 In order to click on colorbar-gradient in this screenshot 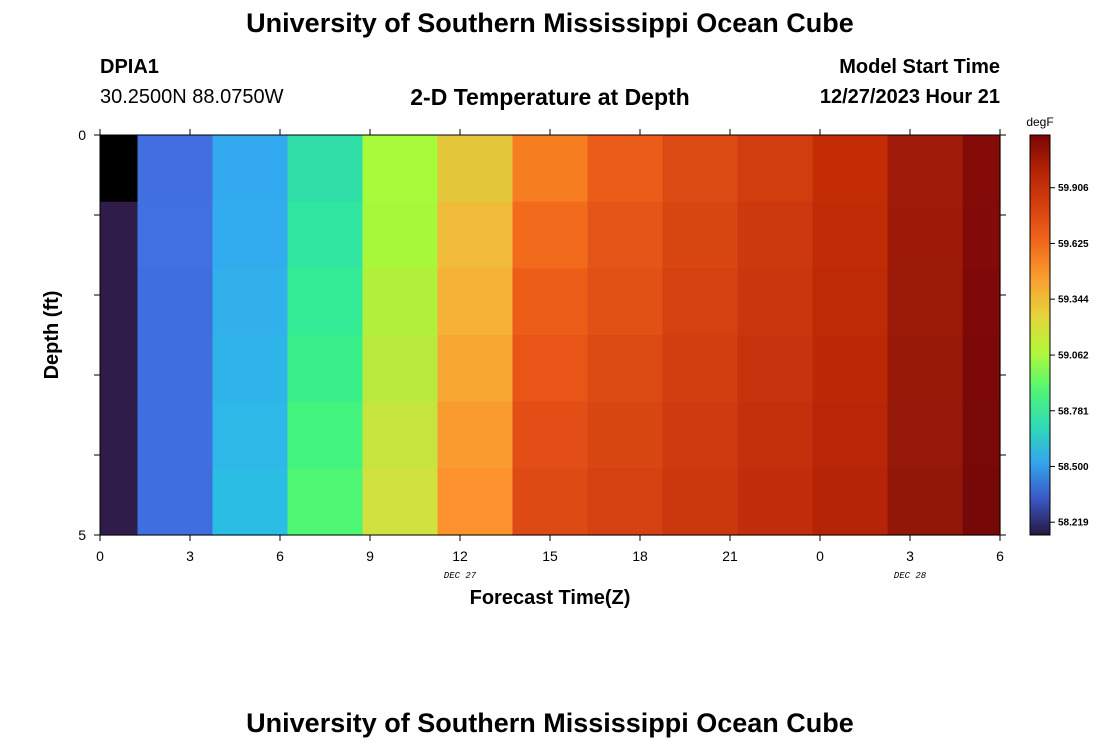, I will do `click(1040, 335)`.